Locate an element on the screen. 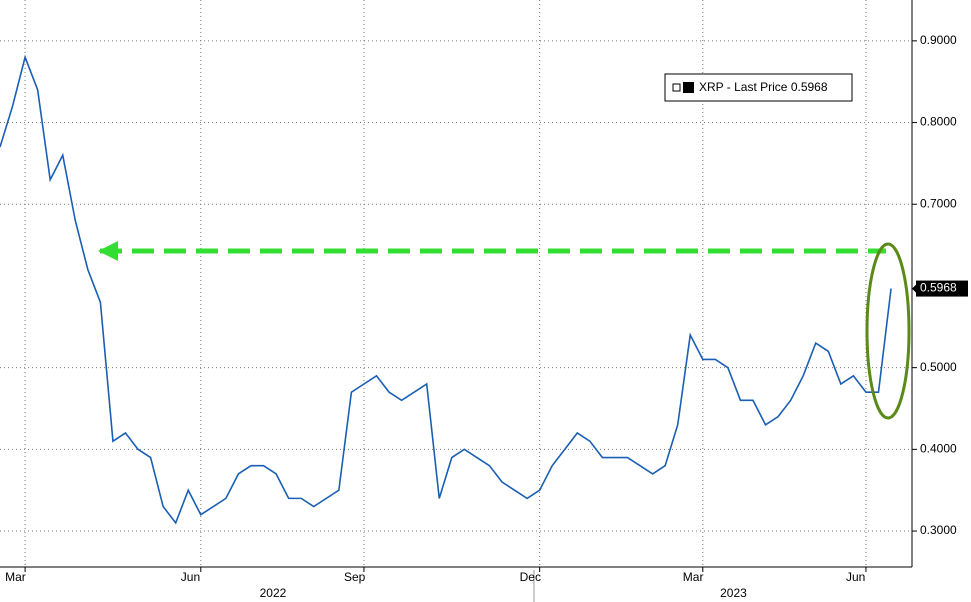 This screenshot has width=971, height=602. last-price-pointer is located at coordinates (914, 288).